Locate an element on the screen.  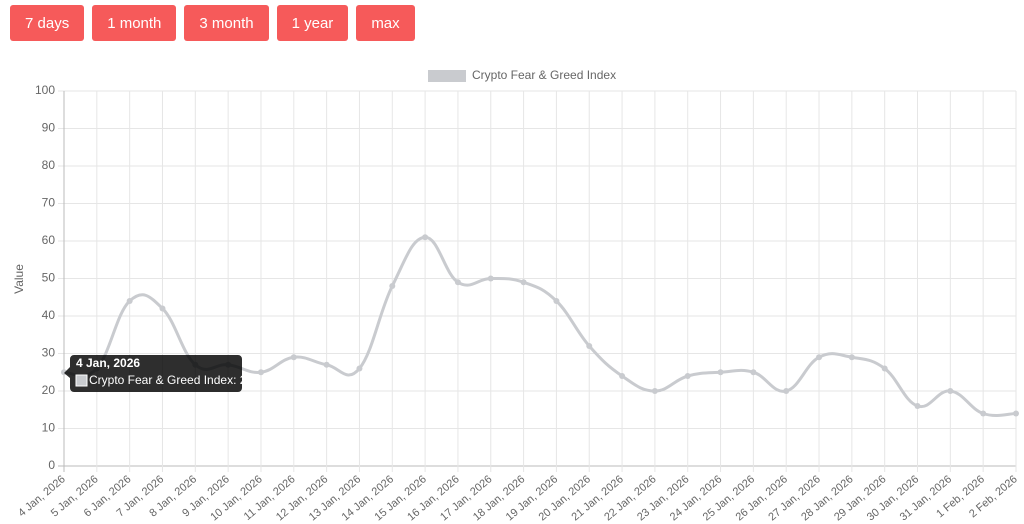
y-tick-label: 0 is located at coordinates (51, 465).